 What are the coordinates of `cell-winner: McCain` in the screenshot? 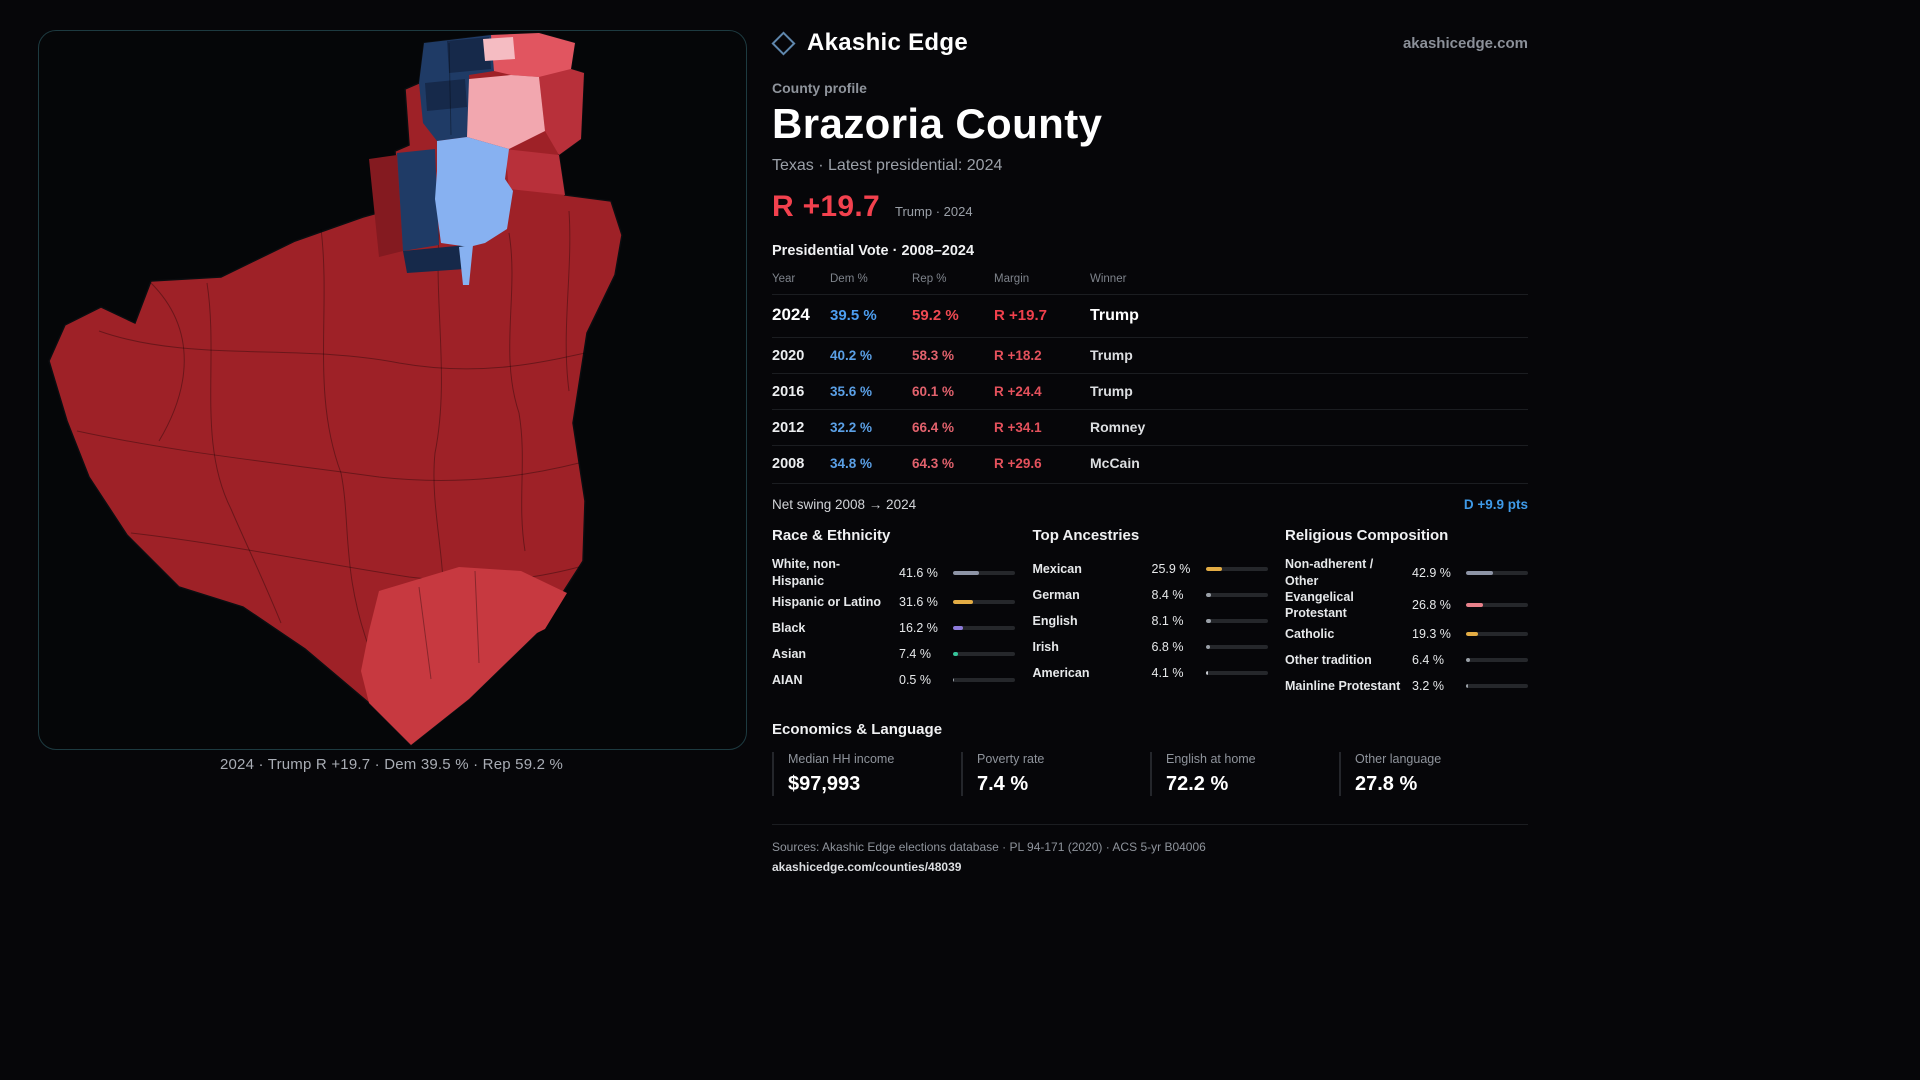 It's located at (1115, 463).